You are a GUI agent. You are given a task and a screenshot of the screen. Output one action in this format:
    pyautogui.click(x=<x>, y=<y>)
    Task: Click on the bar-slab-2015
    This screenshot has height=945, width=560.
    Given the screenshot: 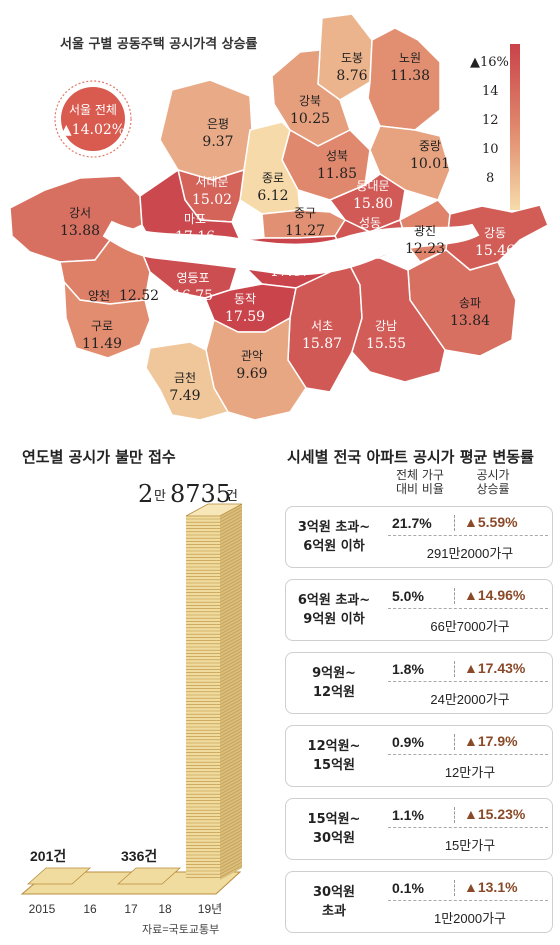 What is the action you would take?
    pyautogui.click(x=59, y=876)
    